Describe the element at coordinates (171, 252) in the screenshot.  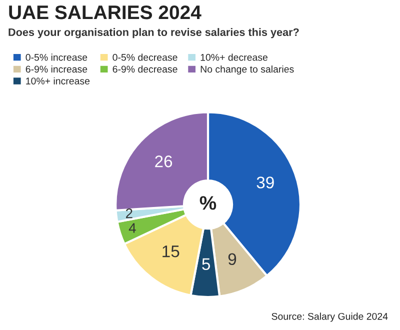
I see `data-label: 15` at that location.